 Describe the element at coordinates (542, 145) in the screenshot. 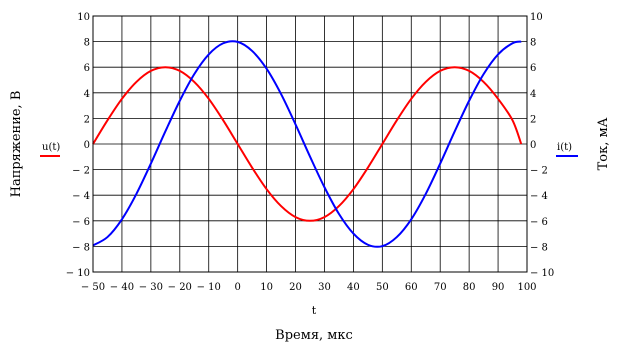

I see `y-right-tick-labels: − 10 − 8 − 6 − 4 − 2 0 2 4 6 8 10` at that location.